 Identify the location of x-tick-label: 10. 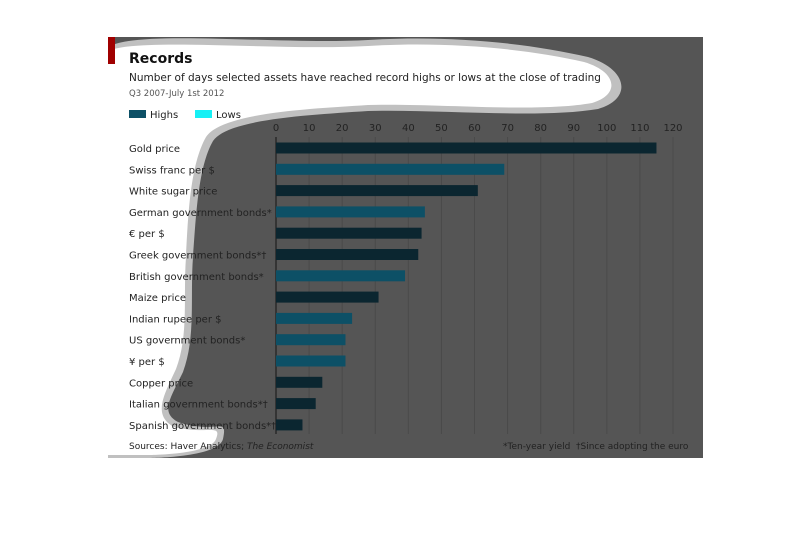
(309, 128).